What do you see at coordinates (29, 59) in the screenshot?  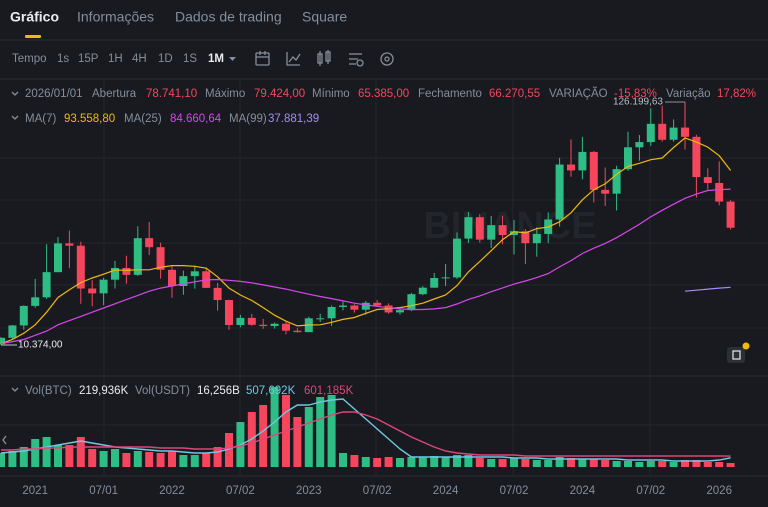 I see `toolbar-label: Tempo` at bounding box center [29, 59].